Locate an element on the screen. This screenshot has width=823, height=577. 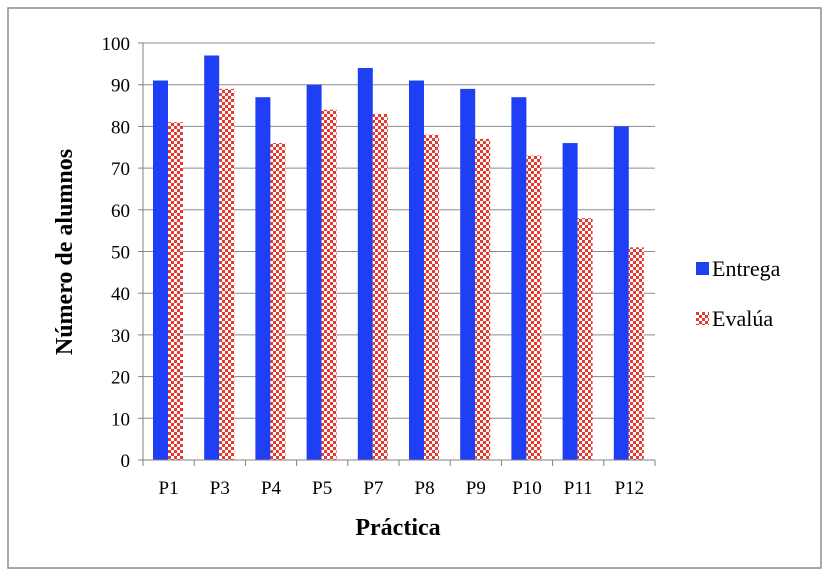
y-axis-label: Número de alumnos is located at coordinates (65, 252).